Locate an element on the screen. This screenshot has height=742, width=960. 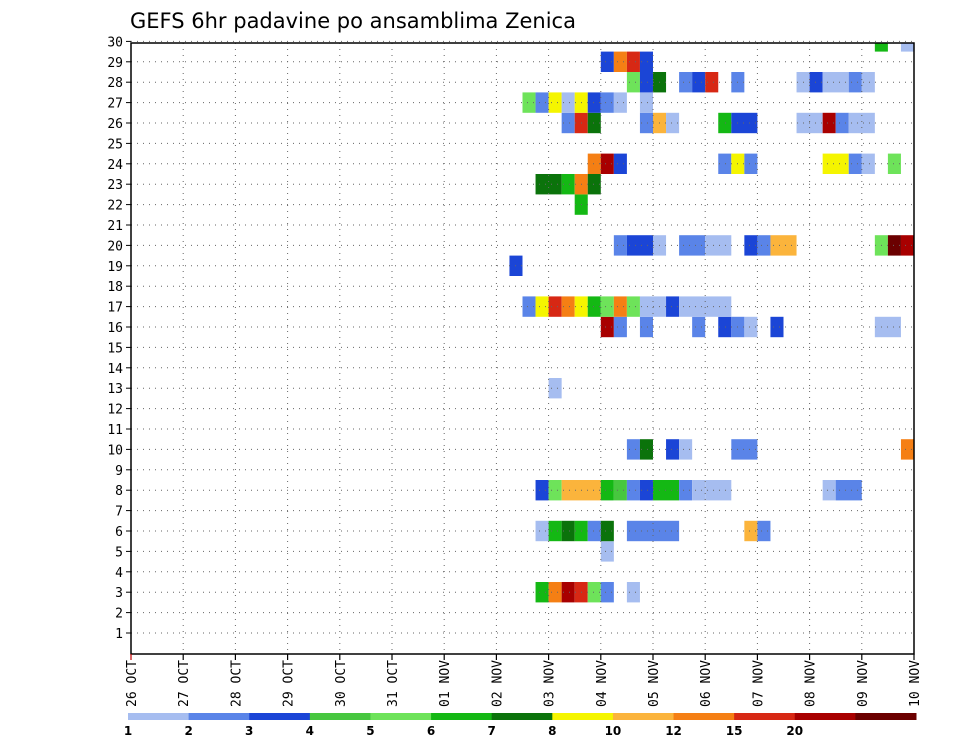
y-tick-label: 30 is located at coordinates (115, 42).